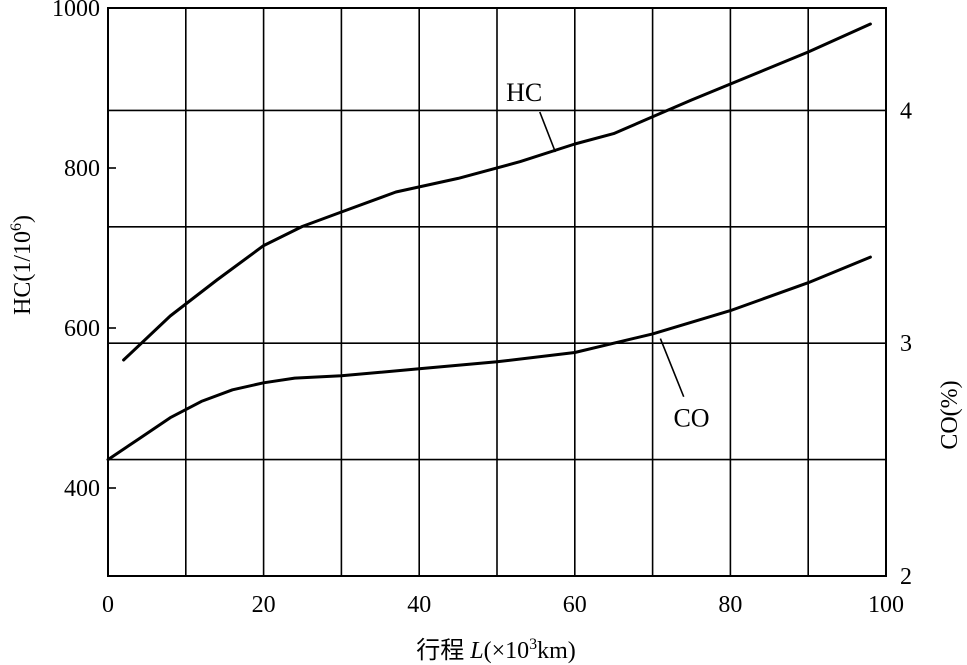  I want to click on left-y-axis-label-exponent: 6, so click(16, 227).